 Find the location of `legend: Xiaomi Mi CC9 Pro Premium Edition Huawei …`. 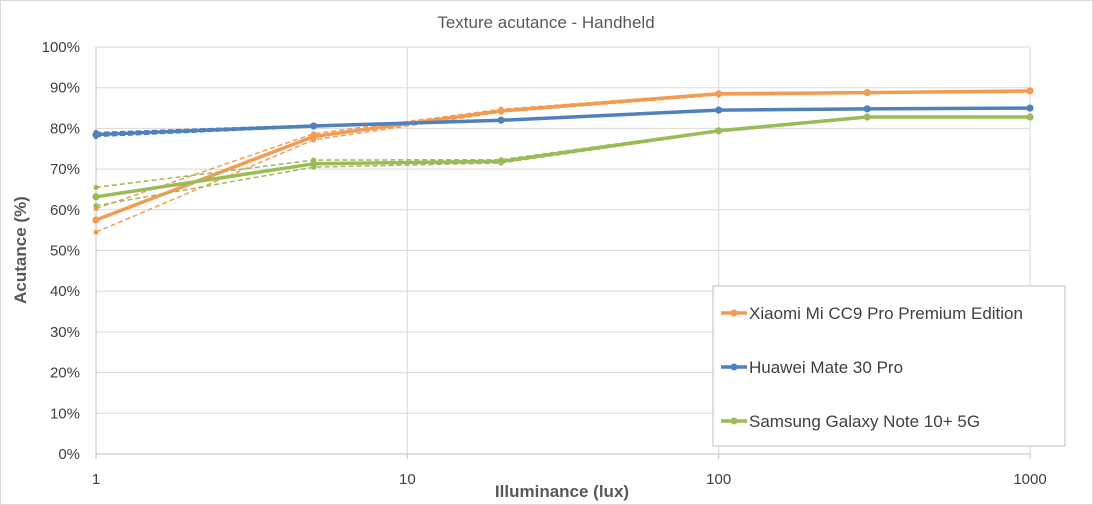

legend: Xiaomi Mi CC9 Pro Premium Edition Huawei … is located at coordinates (889, 366).